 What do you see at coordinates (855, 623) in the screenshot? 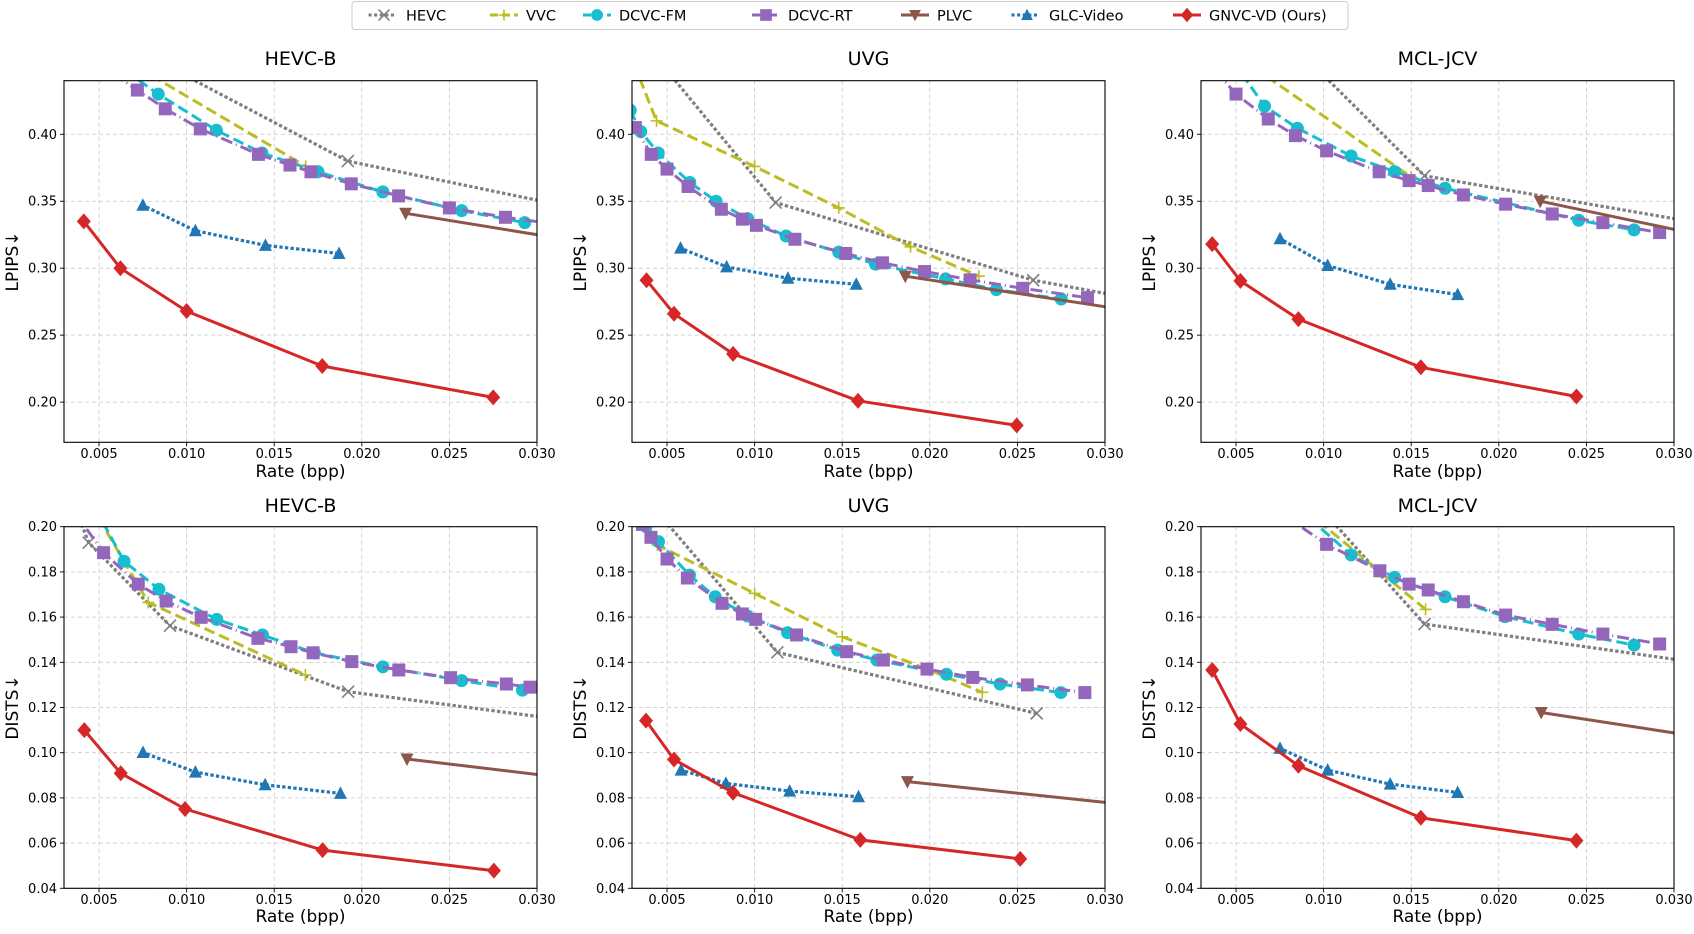
I see `series-hevc` at bounding box center [855, 623].